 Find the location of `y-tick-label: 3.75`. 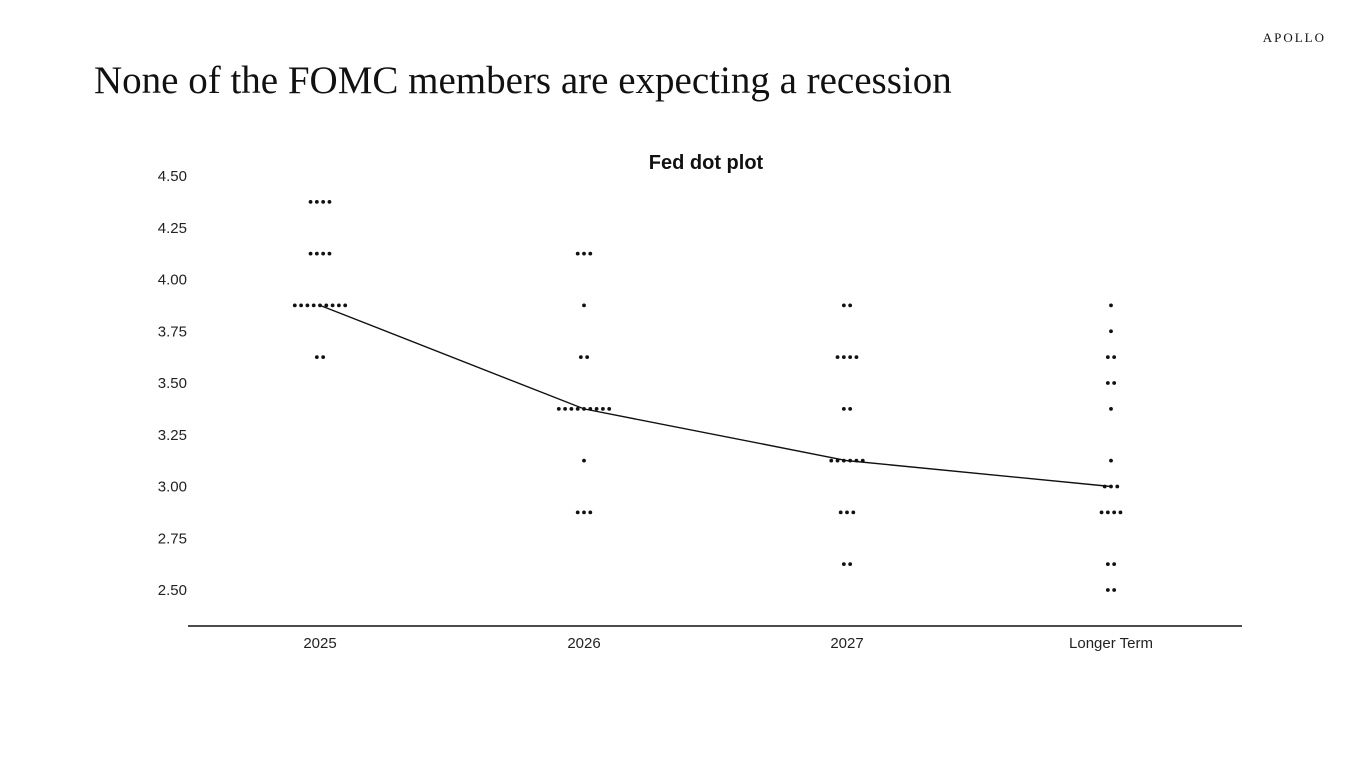

y-tick-label: 3.75 is located at coordinates (172, 331).